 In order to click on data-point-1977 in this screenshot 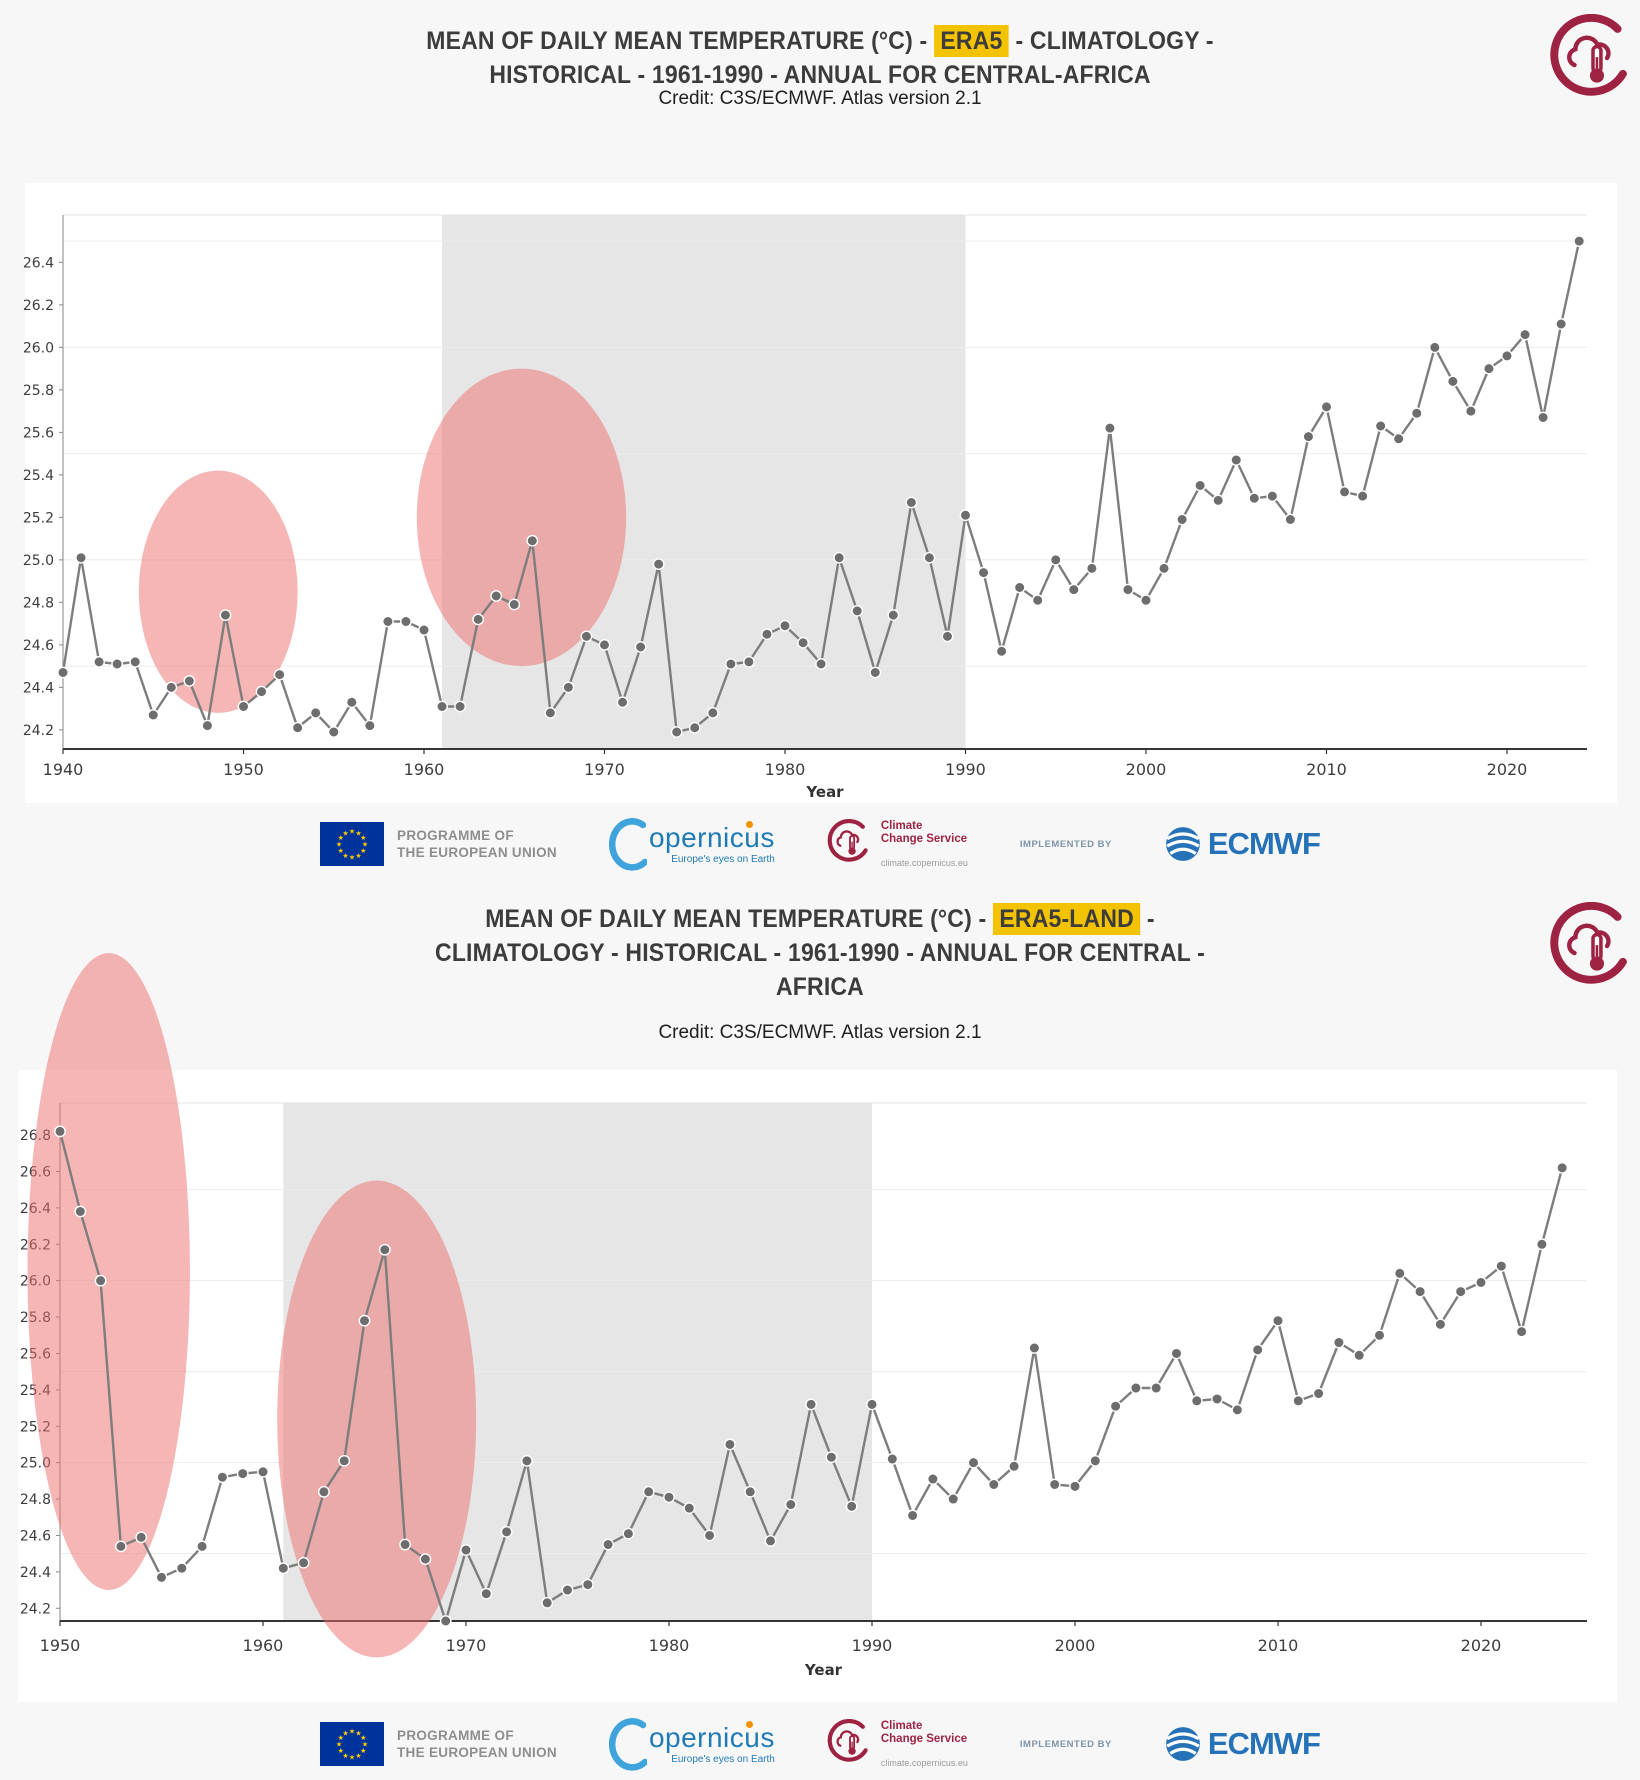, I will do `click(608, 1544)`.